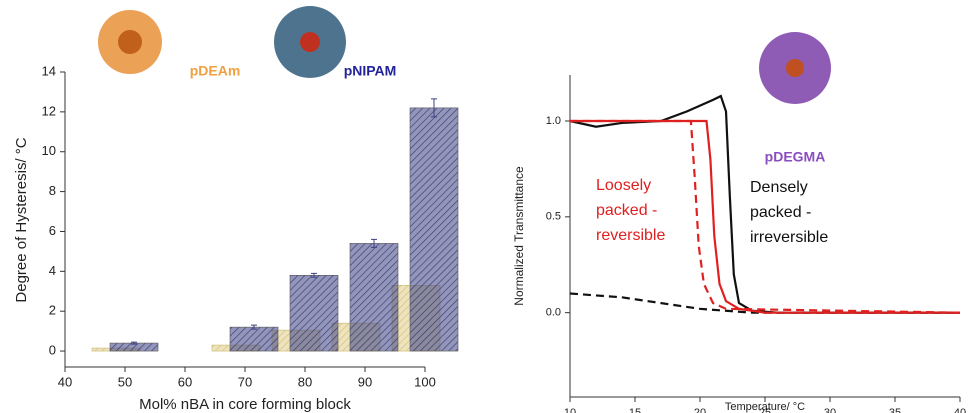 The image size is (971, 413). Describe the element at coordinates (553, 313) in the screenshot. I see `y-tick-label: 0.0` at that location.